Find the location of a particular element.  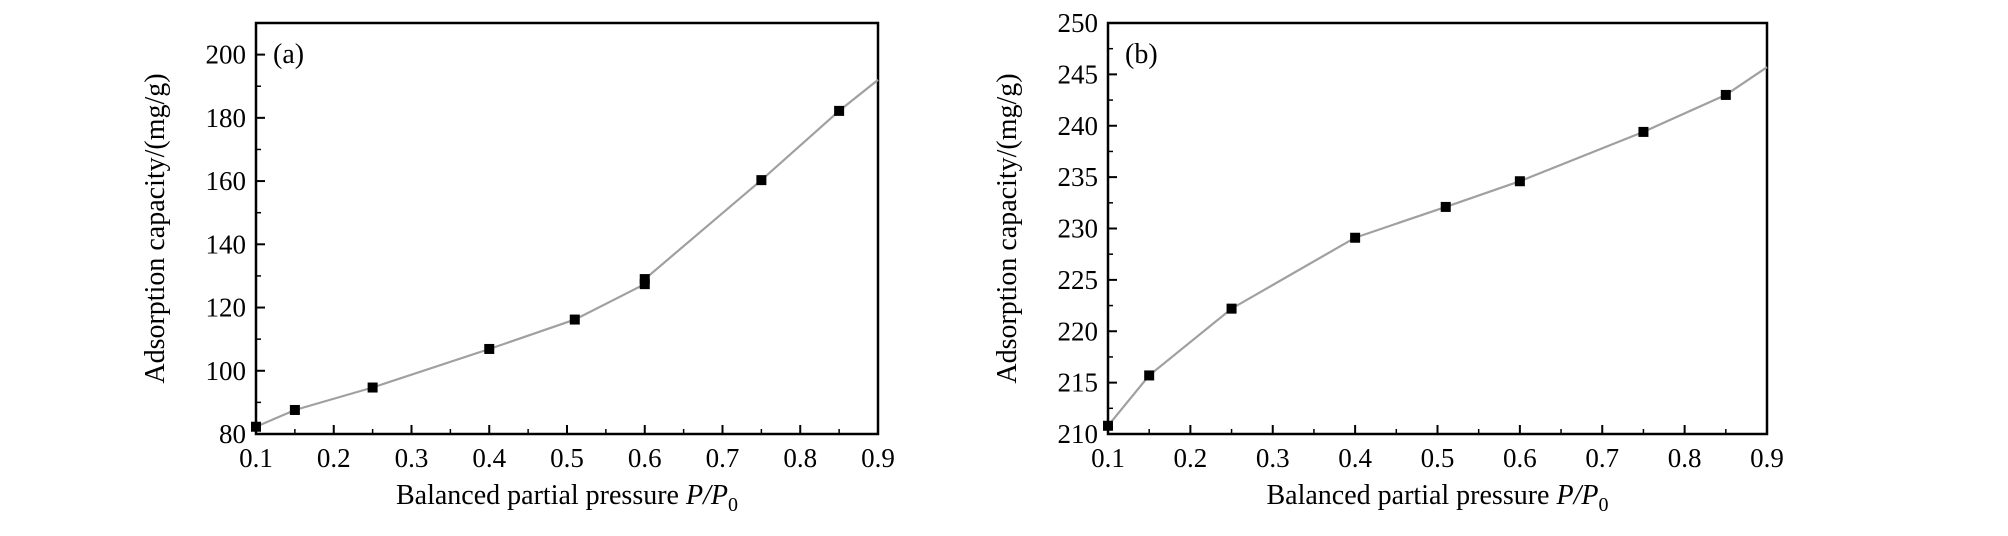

panel-label: (b) is located at coordinates (1141, 54).